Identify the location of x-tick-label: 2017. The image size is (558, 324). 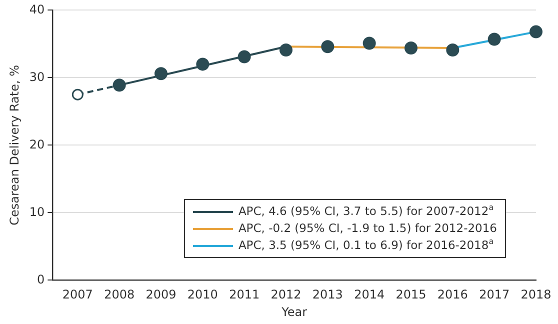
(494, 295).